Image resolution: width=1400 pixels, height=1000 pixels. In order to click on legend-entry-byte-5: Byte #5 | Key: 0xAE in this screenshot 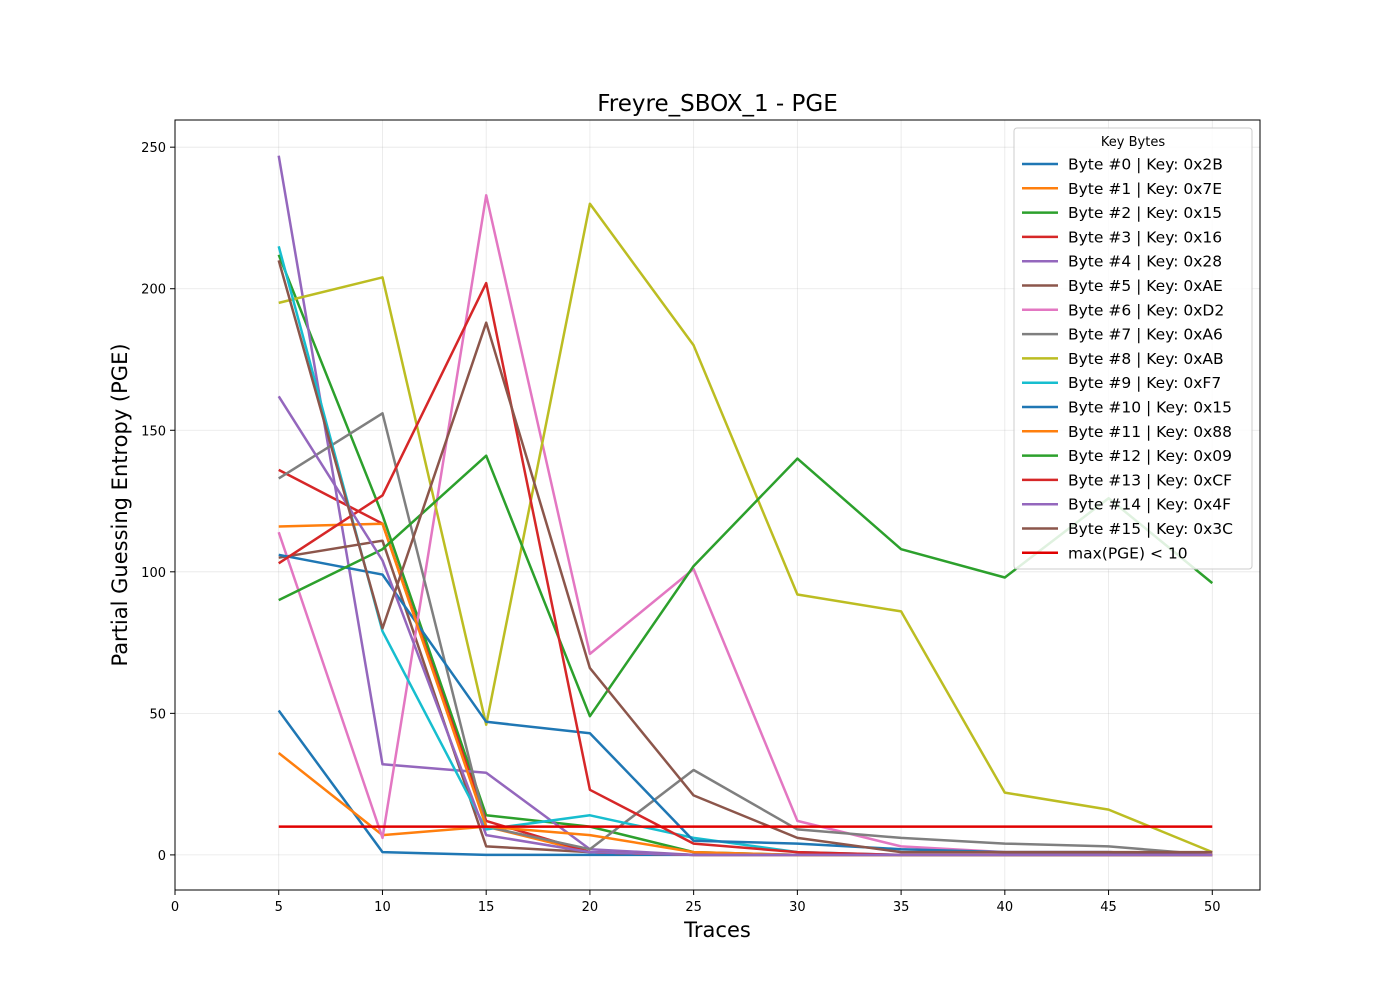, I will do `click(1145, 286)`.